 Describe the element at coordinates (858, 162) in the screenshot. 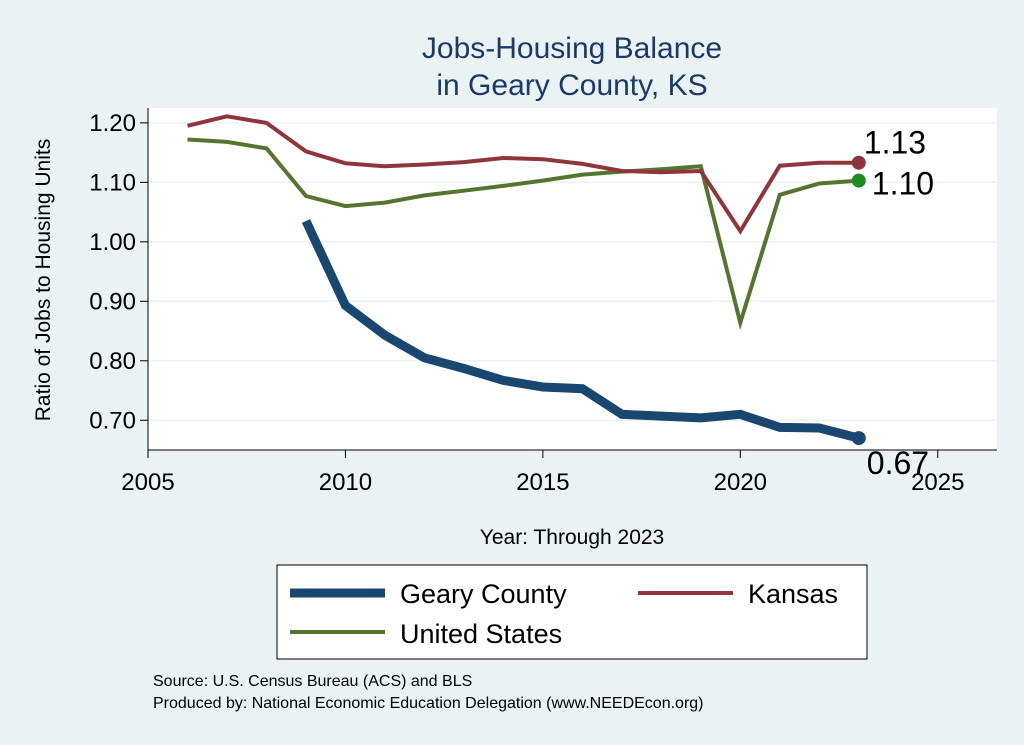

I see `end-marker-kansas` at that location.